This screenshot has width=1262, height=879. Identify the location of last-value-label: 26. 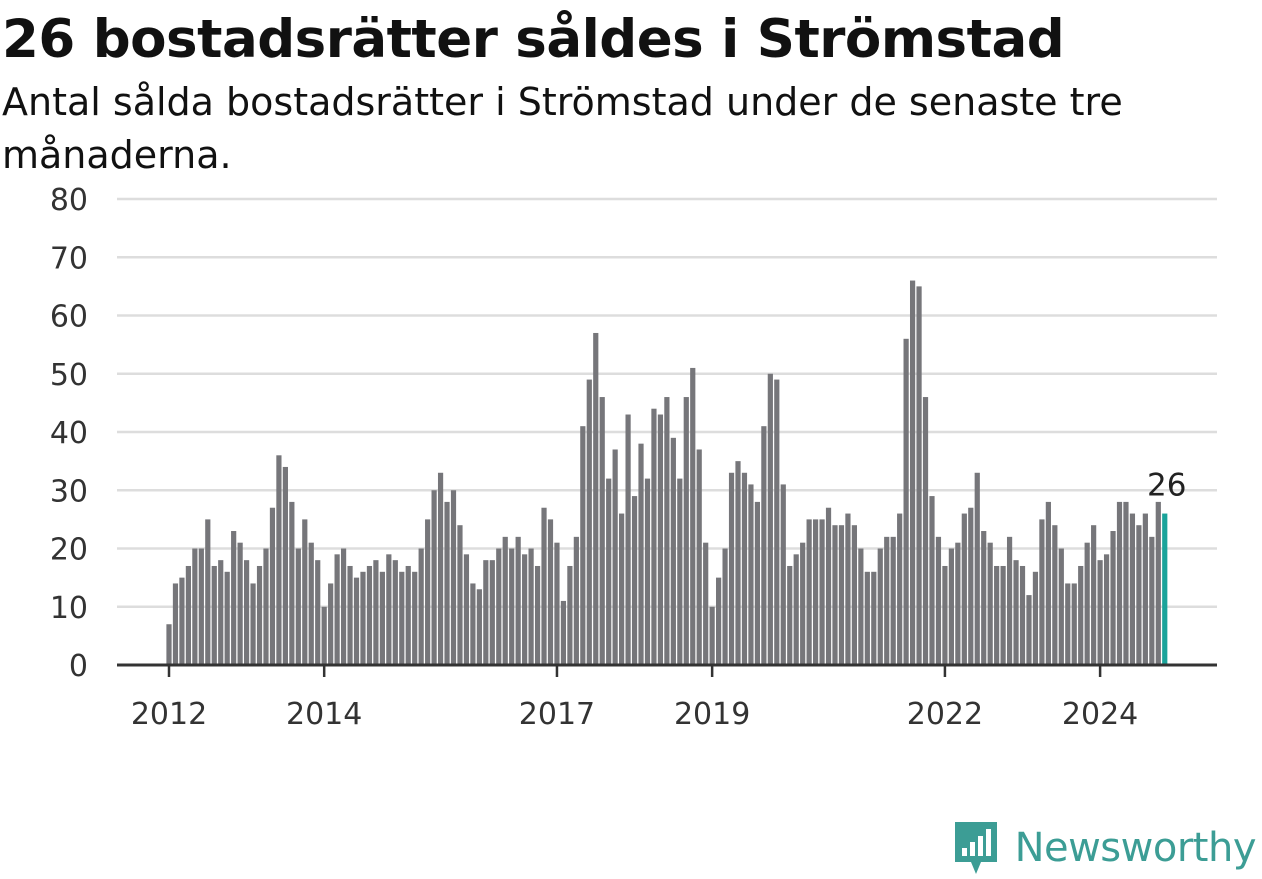
(1166, 486).